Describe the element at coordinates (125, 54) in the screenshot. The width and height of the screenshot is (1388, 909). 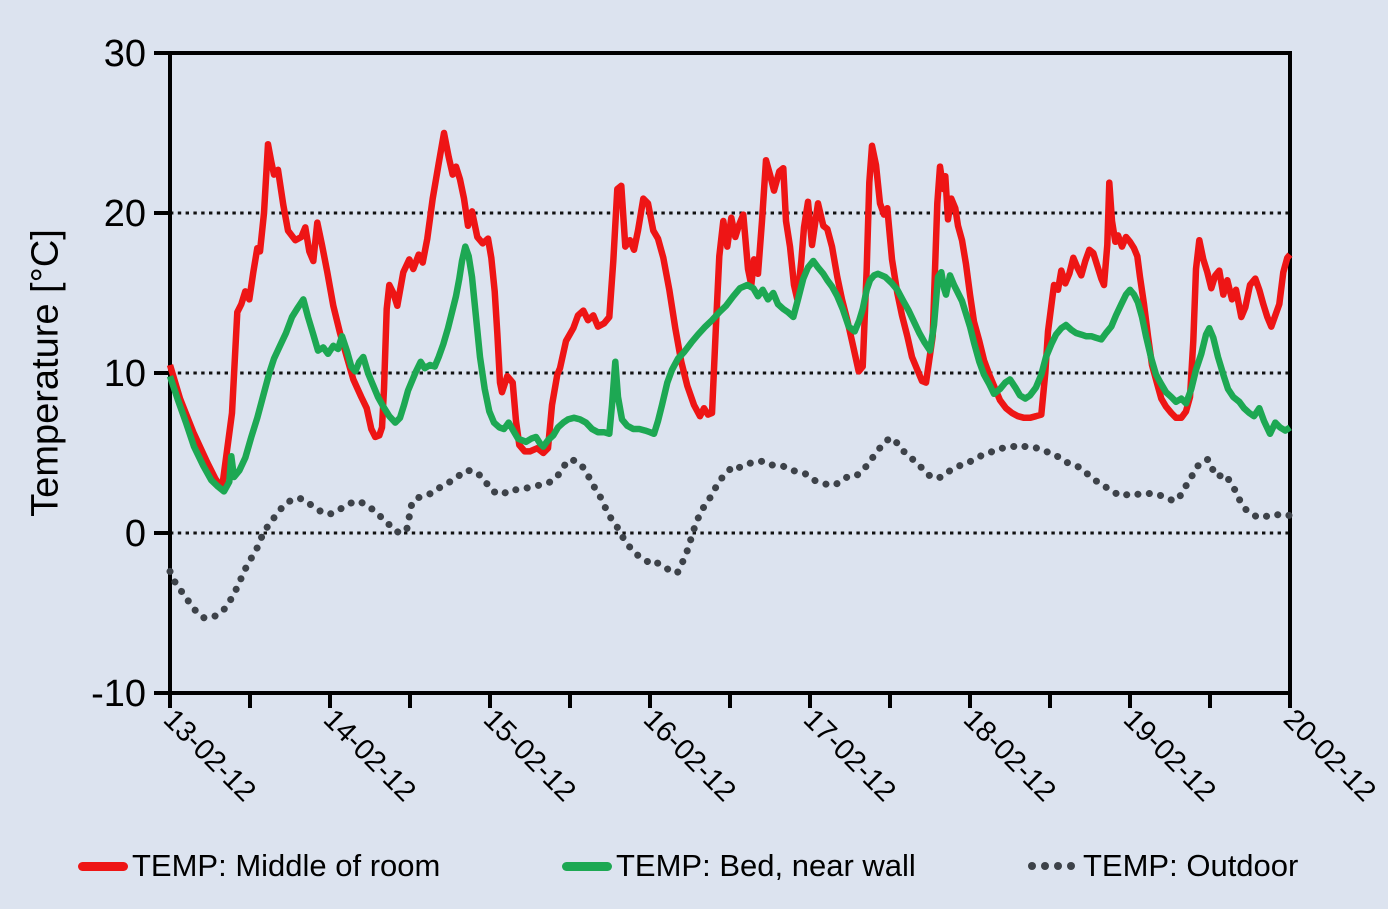
I see `y-tick-label: 30` at that location.